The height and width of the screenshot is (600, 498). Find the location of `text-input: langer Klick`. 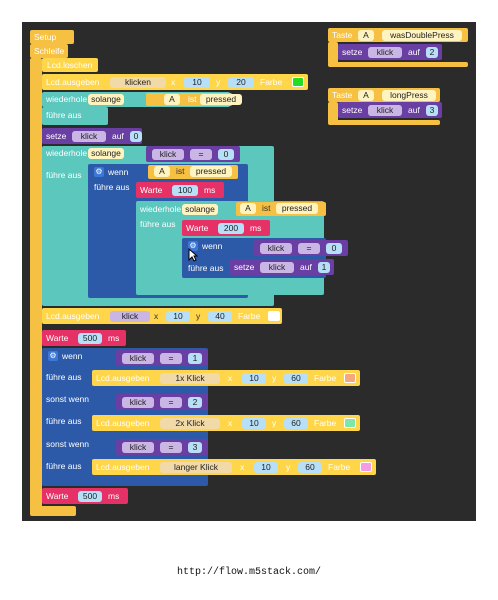

text-input: langer Klick is located at coordinates (196, 467).